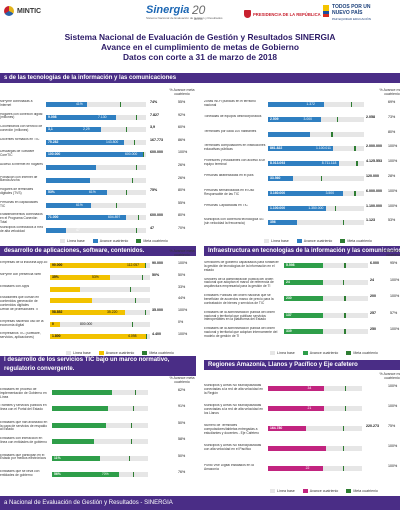 This screenshot has width=400, height=510. What do you see at coordinates (133, 265) in the screenshot?
I see `indicator-avance-value: 112.057` at bounding box center [133, 265].